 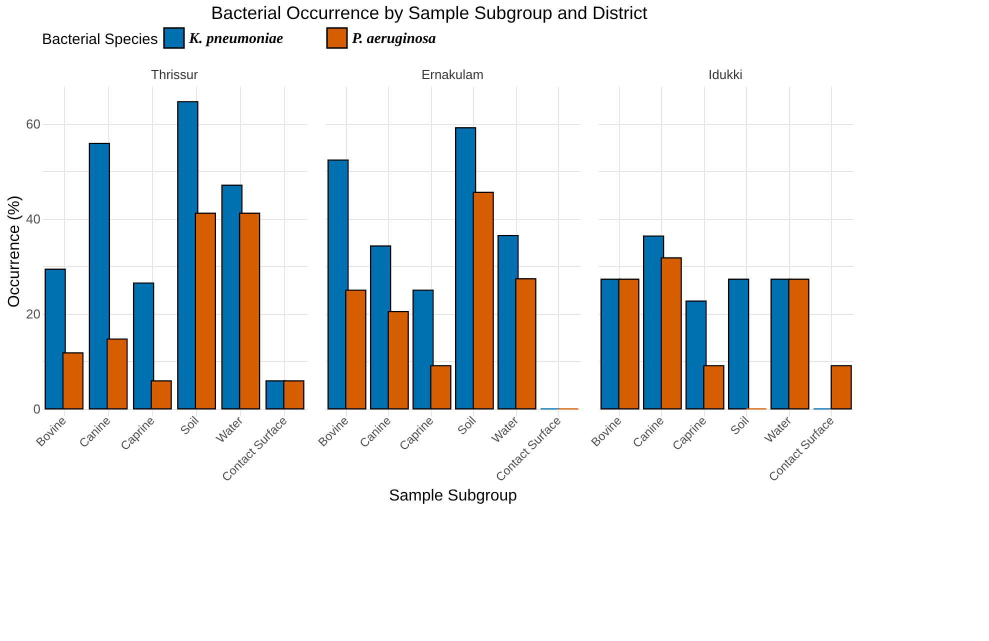 I want to click on legend-label: K. pneumoniae, so click(x=236, y=39).